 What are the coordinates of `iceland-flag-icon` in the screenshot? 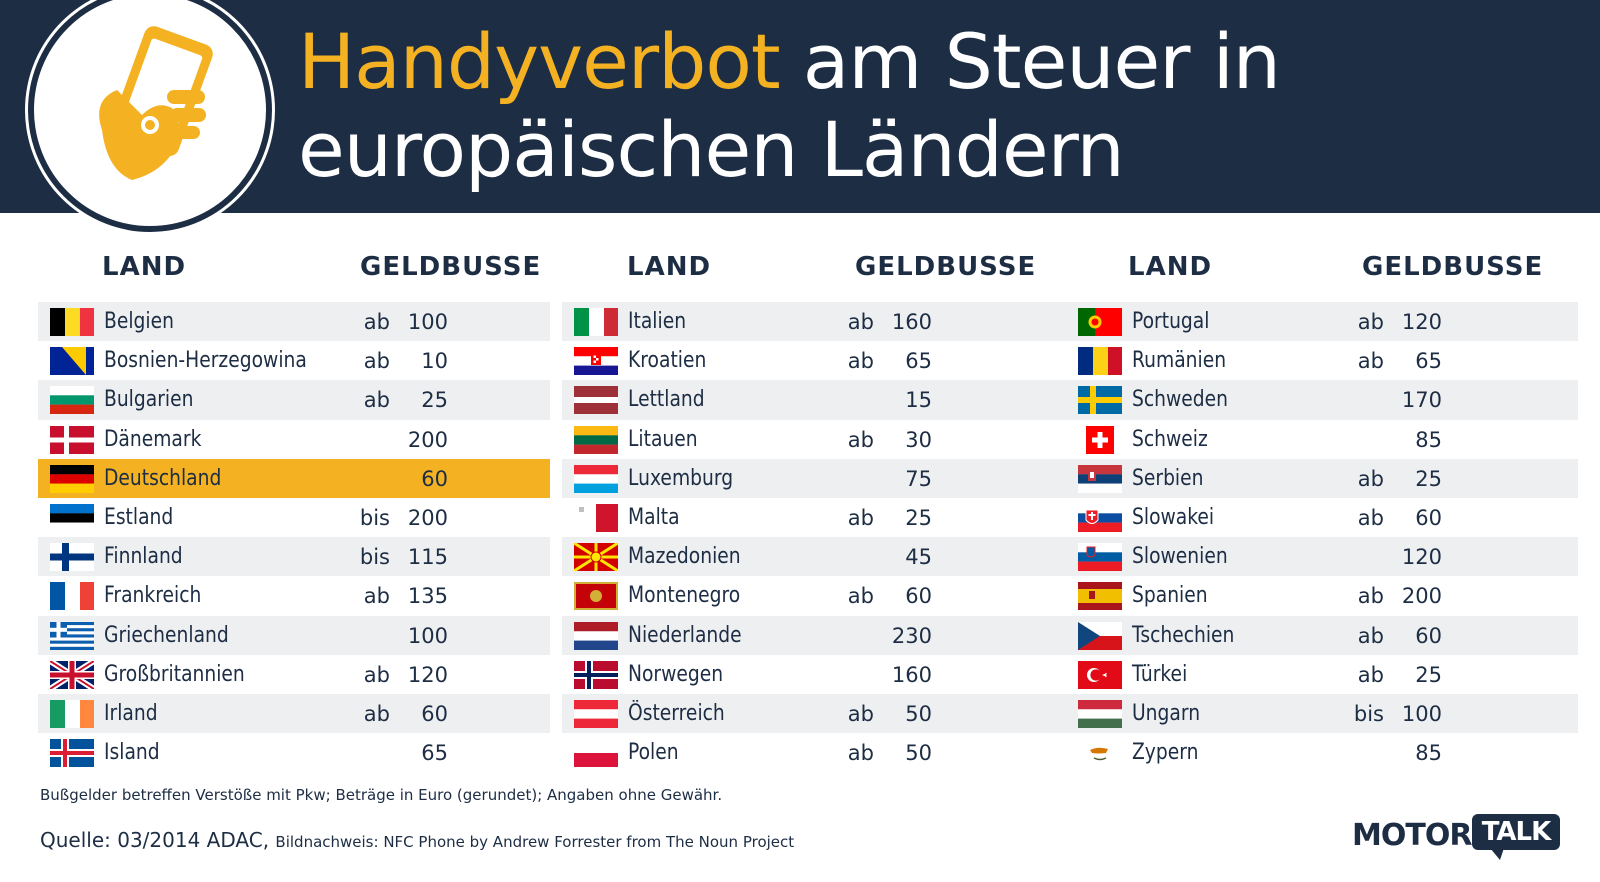 It's located at (72, 753).